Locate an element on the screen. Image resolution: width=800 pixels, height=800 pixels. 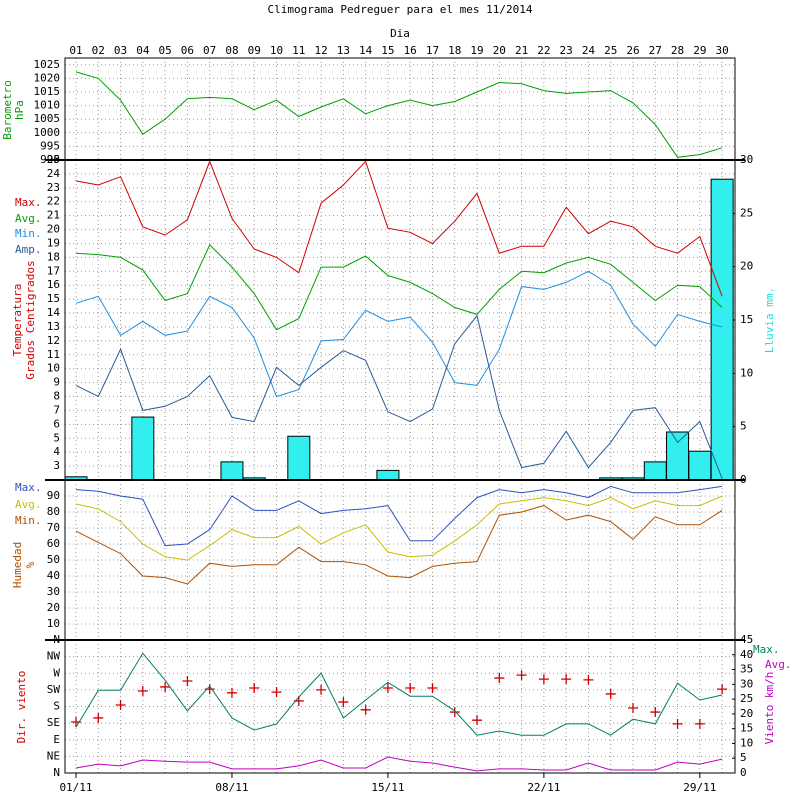
x-tick-label: 13 is located at coordinates (343, 50).